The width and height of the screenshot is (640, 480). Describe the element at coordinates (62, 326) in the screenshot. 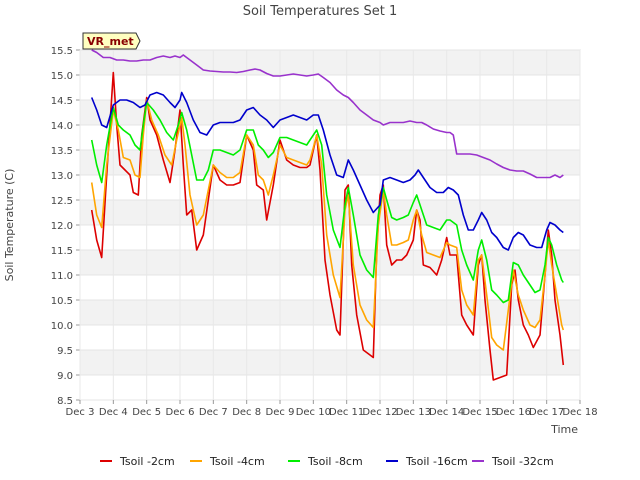

I see `y-tick-label: 10.0` at that location.